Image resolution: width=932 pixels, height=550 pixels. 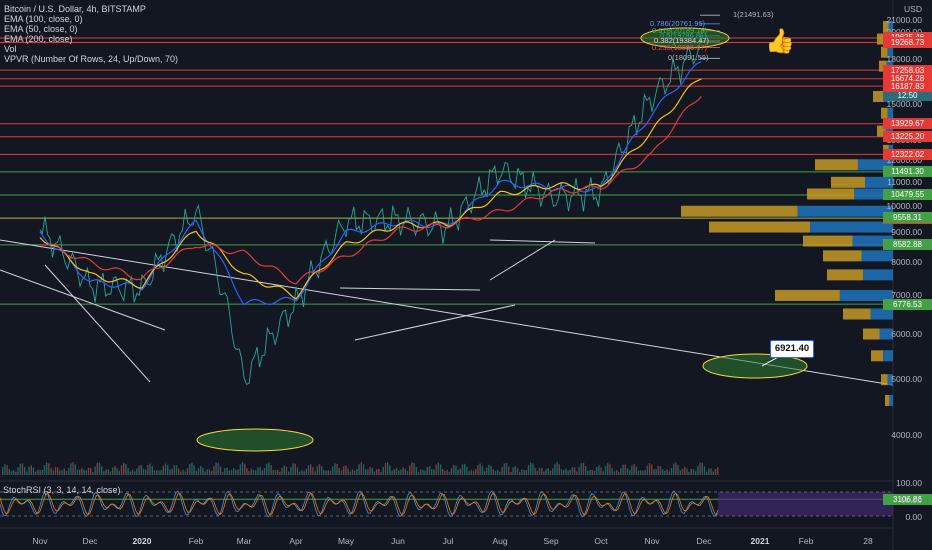 I want to click on x-tick-label: Feb, so click(x=196, y=541).